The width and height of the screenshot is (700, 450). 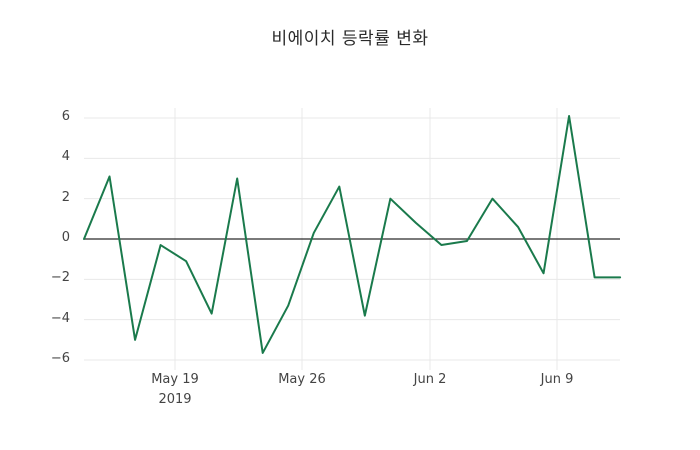 I want to click on y-axis-tick-label: −6, so click(x=60, y=358).